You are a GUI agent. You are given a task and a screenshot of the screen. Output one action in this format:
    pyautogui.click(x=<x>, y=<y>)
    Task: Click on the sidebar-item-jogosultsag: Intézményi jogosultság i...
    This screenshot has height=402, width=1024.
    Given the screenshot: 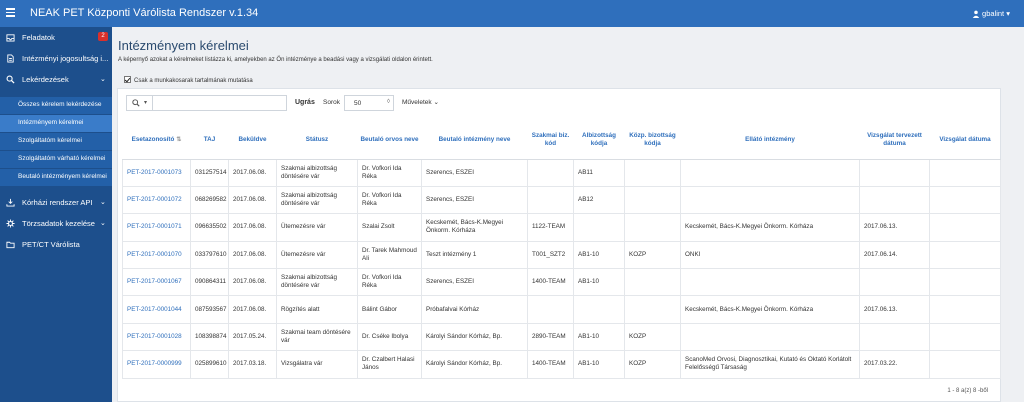 What is the action you would take?
    pyautogui.click(x=56, y=59)
    